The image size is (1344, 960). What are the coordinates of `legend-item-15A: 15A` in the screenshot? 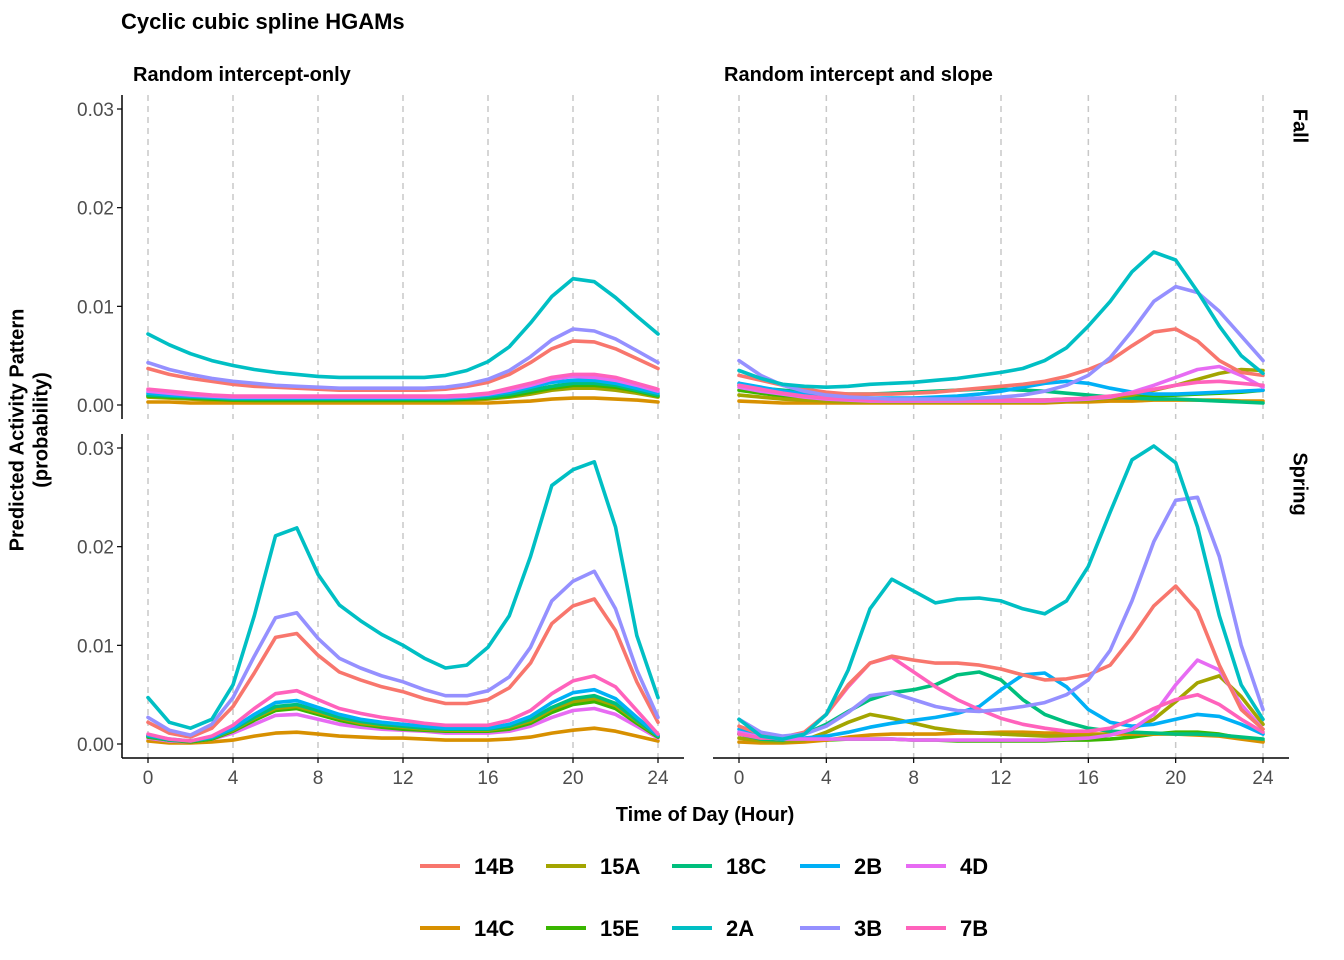 It's located at (593, 866).